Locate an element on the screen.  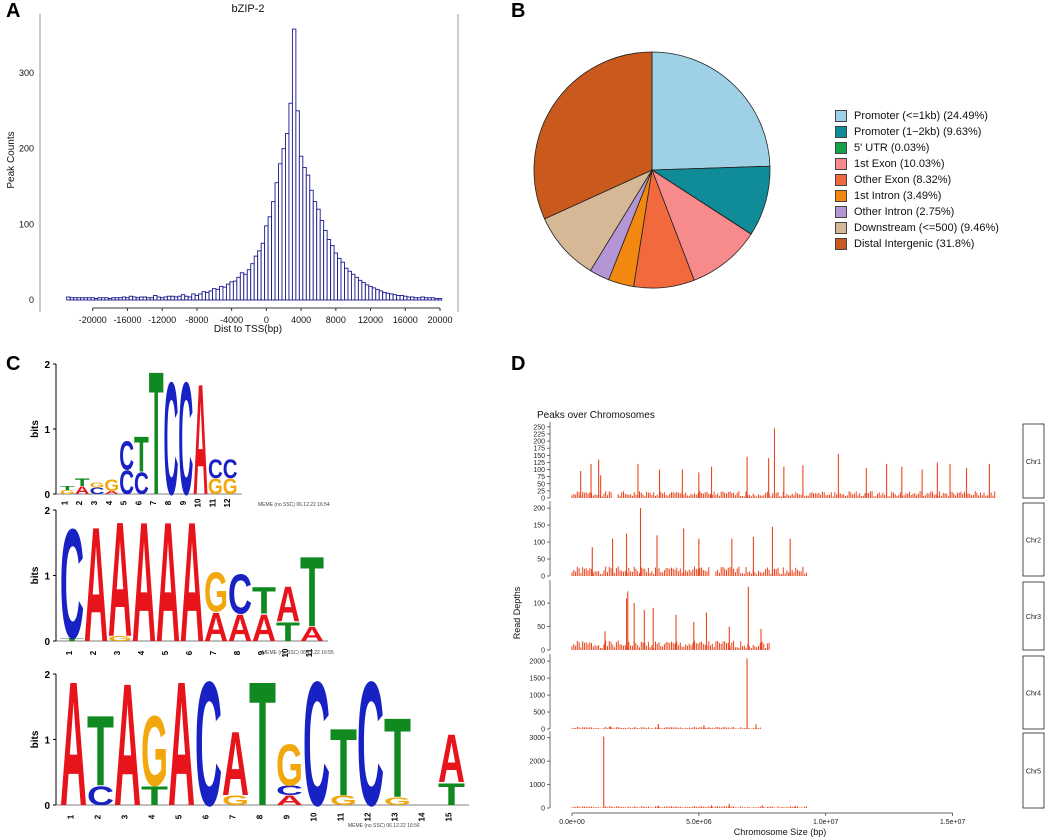
logo-credit: MEME (no SSC) 06.12.22 16:54 is located at coordinates (294, 505).